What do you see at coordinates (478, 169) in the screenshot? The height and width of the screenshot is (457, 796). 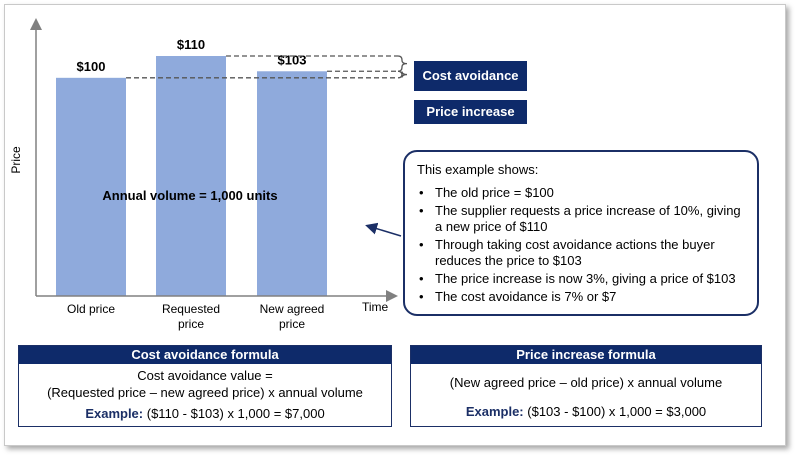 I see `callout-intro: This example shows:` at bounding box center [478, 169].